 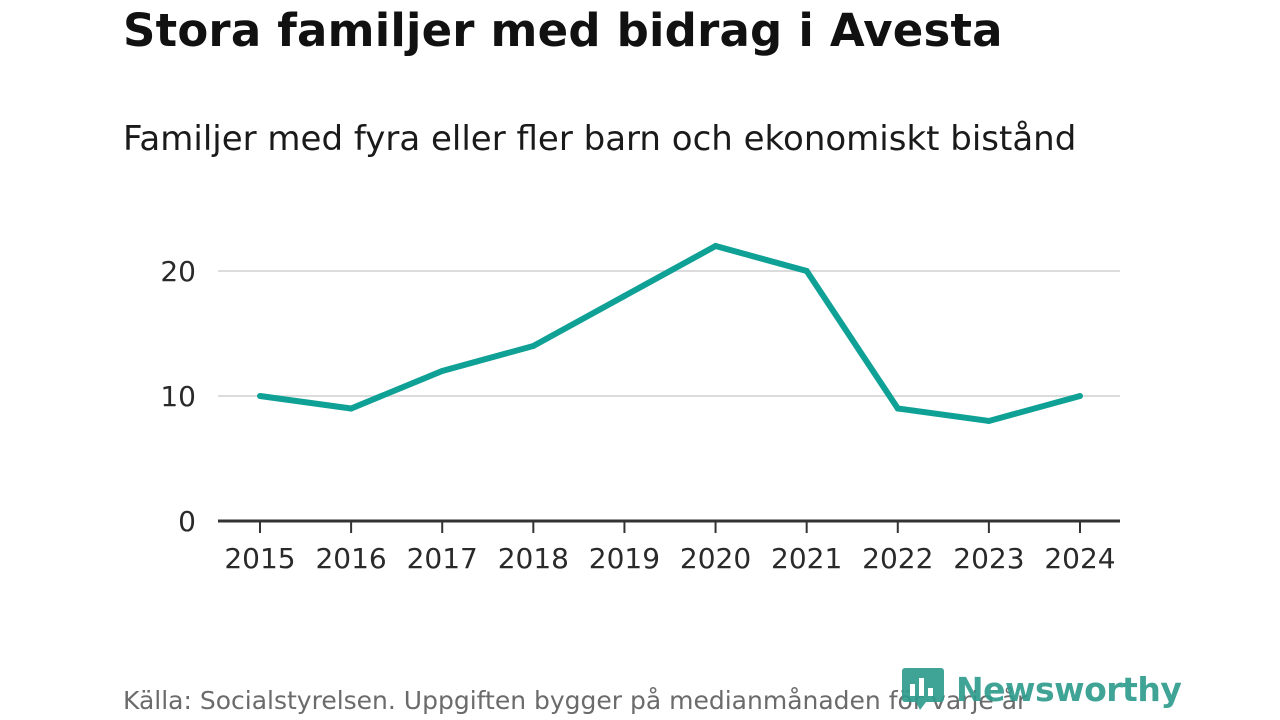 What do you see at coordinates (533, 558) in the screenshot?
I see `x-tick-label: 2018` at bounding box center [533, 558].